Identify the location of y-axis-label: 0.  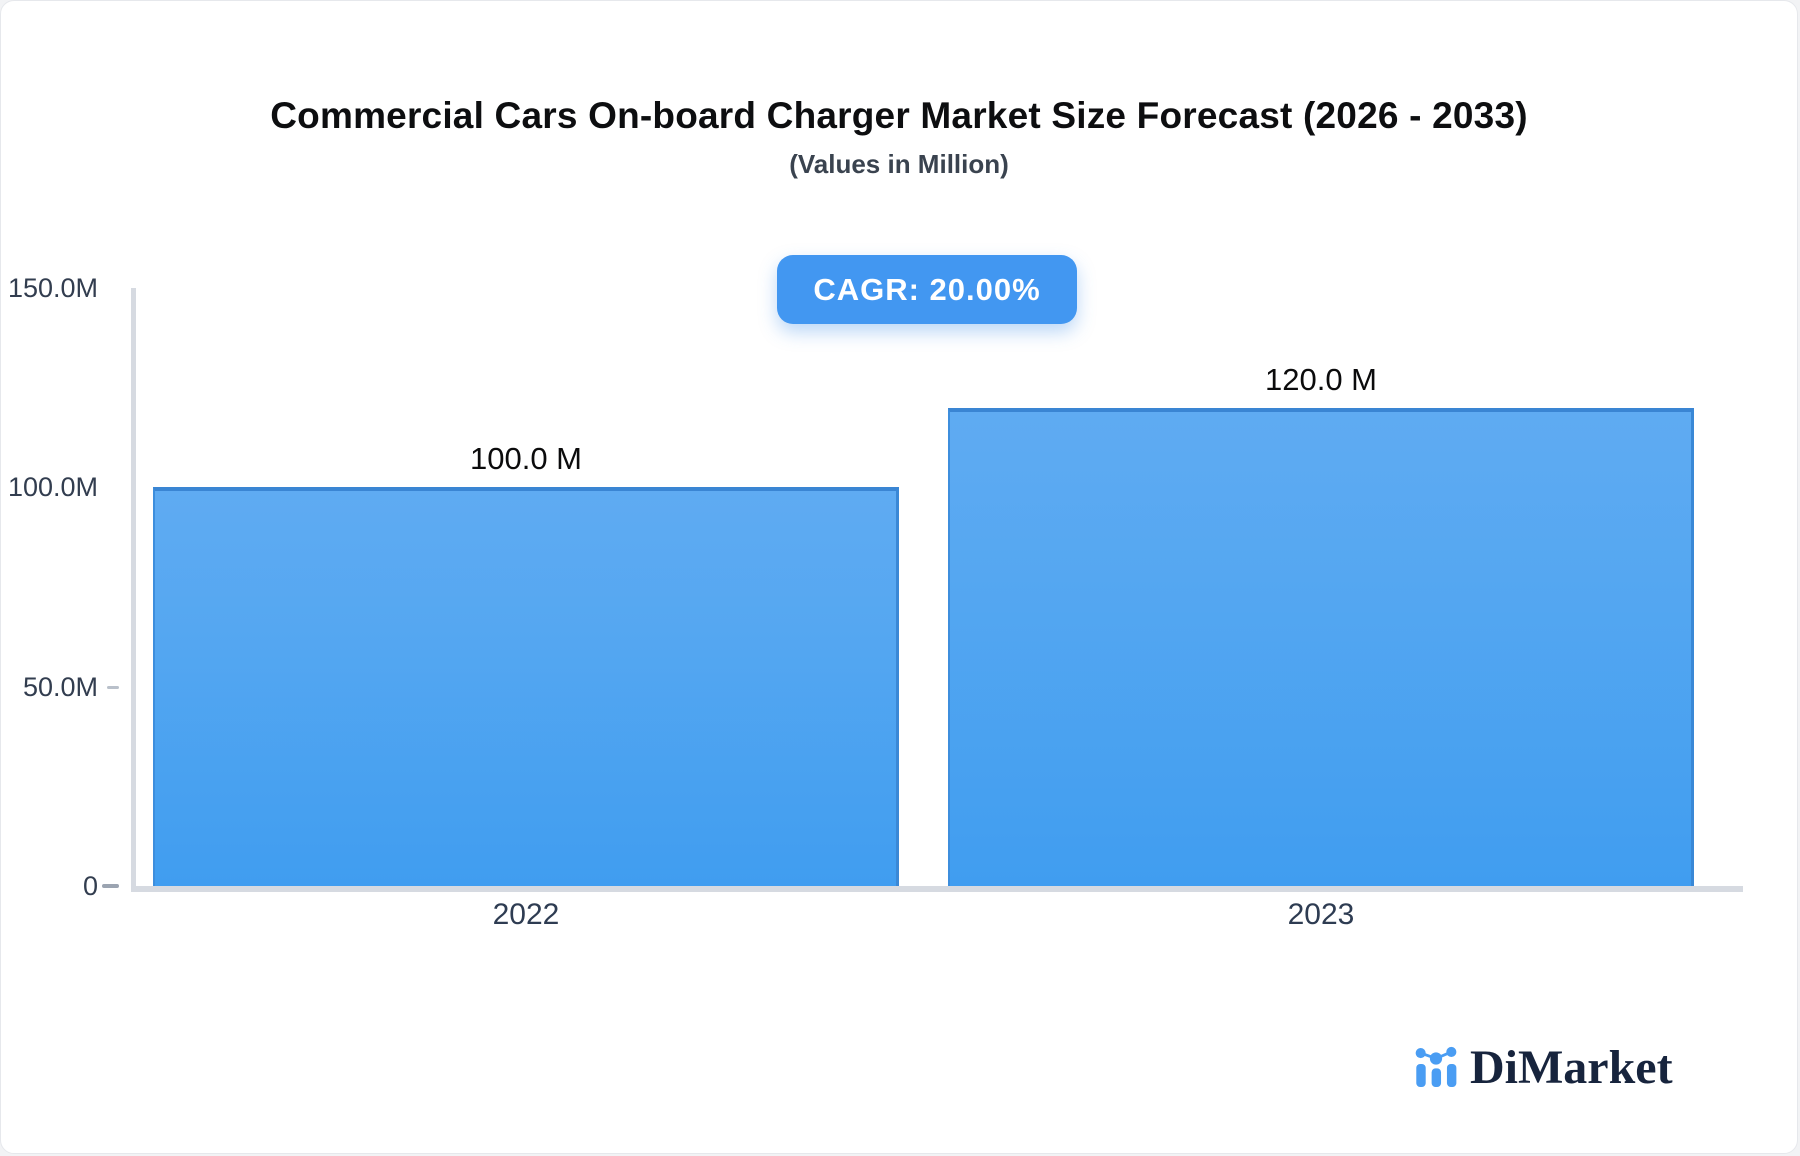
(90, 886).